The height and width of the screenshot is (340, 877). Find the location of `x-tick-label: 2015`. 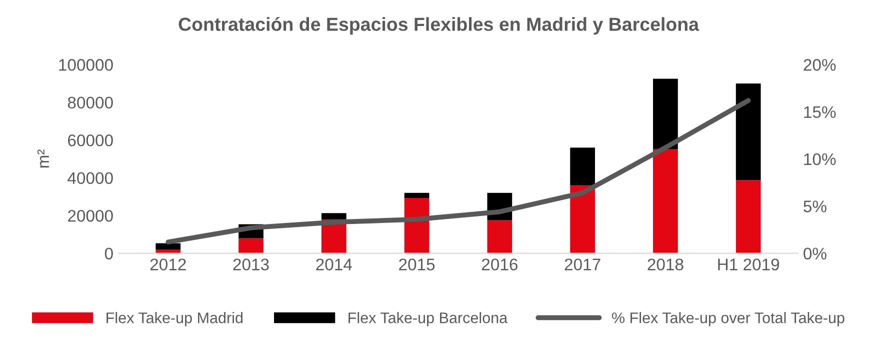

x-tick-label: 2015 is located at coordinates (417, 264).